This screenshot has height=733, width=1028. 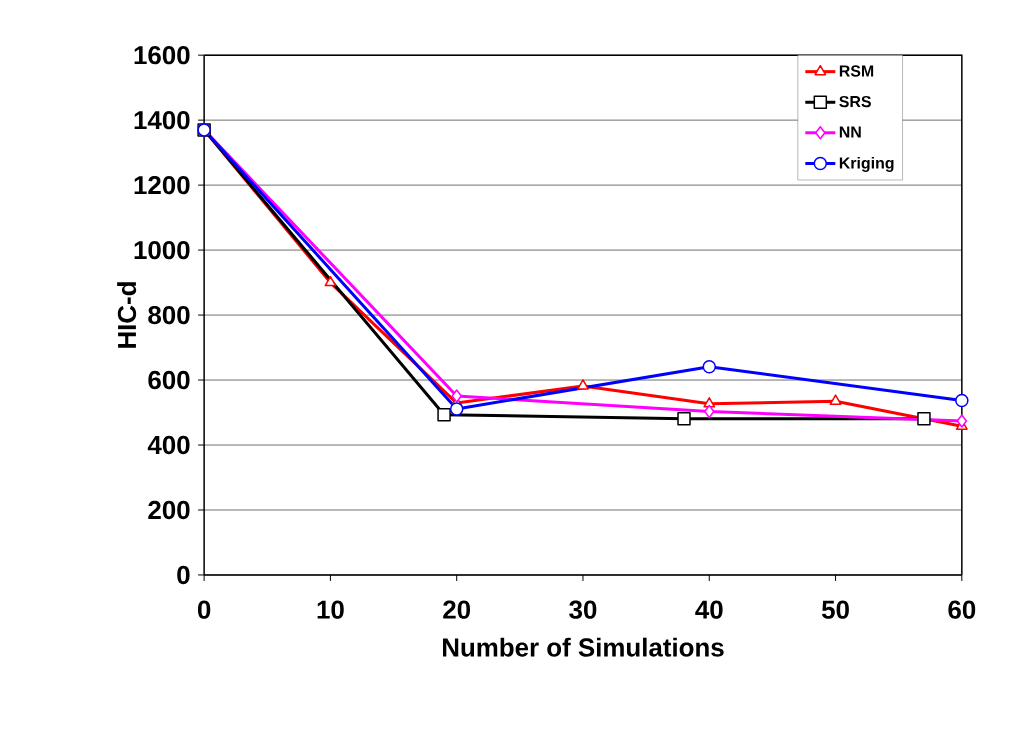 I want to click on x-tick-label: 10, so click(x=330, y=609).